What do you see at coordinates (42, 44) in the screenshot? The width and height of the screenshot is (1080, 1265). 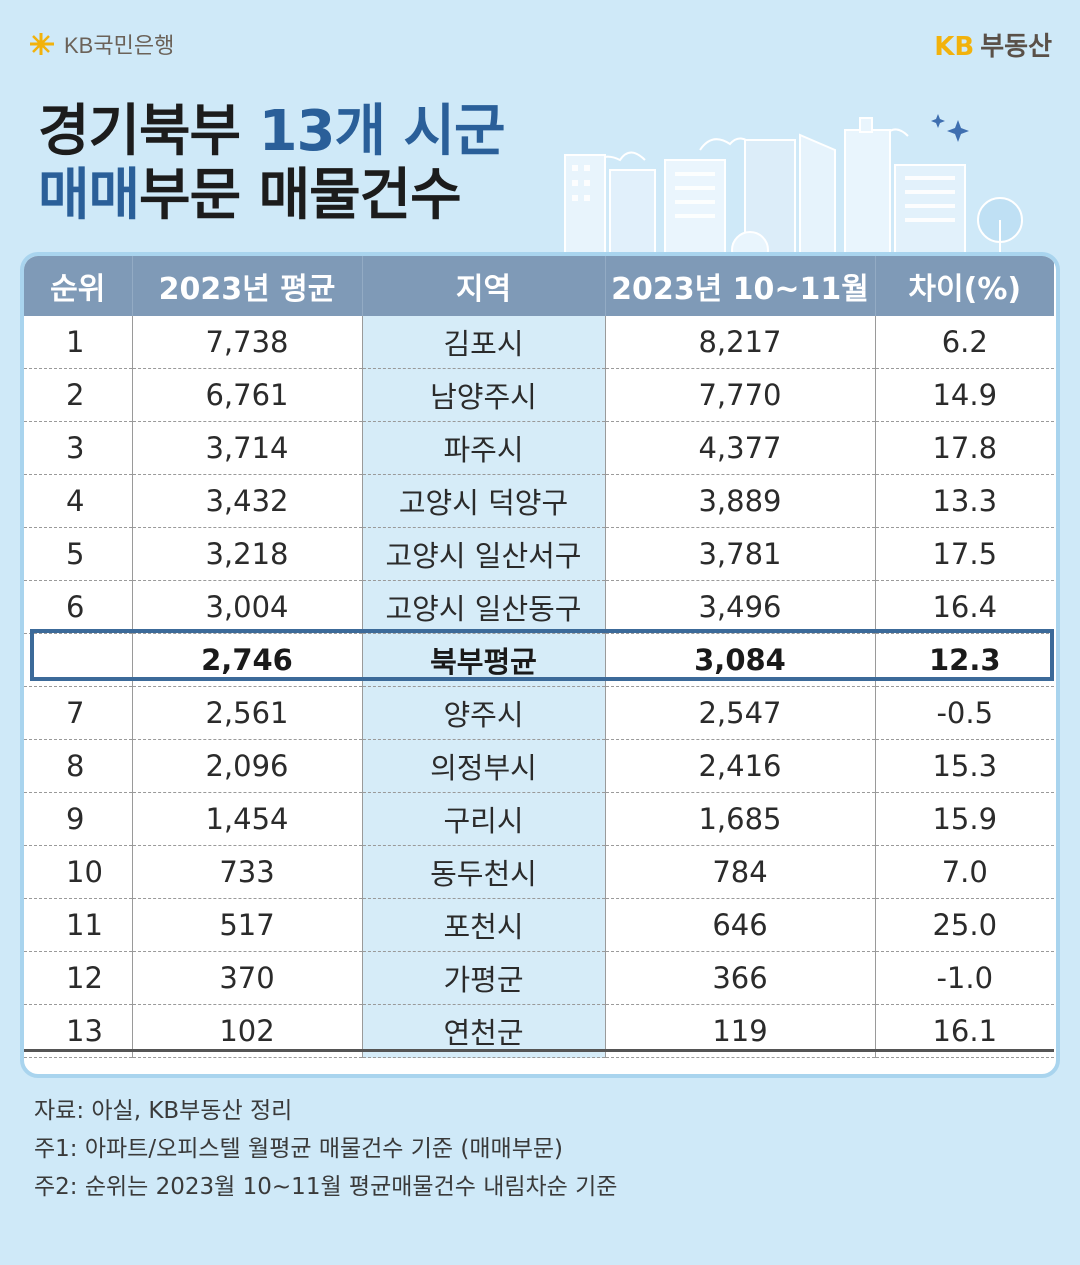 I see `kb-star-icon` at bounding box center [42, 44].